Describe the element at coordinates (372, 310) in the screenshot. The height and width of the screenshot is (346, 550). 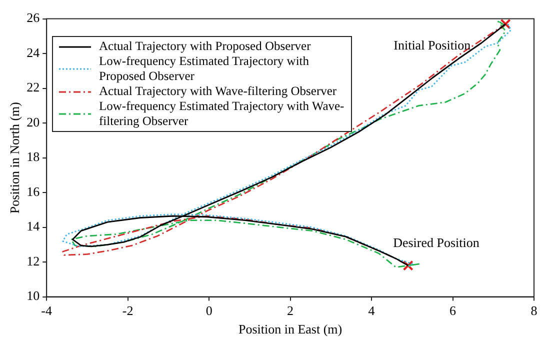
I see `x-tick-label: 4` at that location.